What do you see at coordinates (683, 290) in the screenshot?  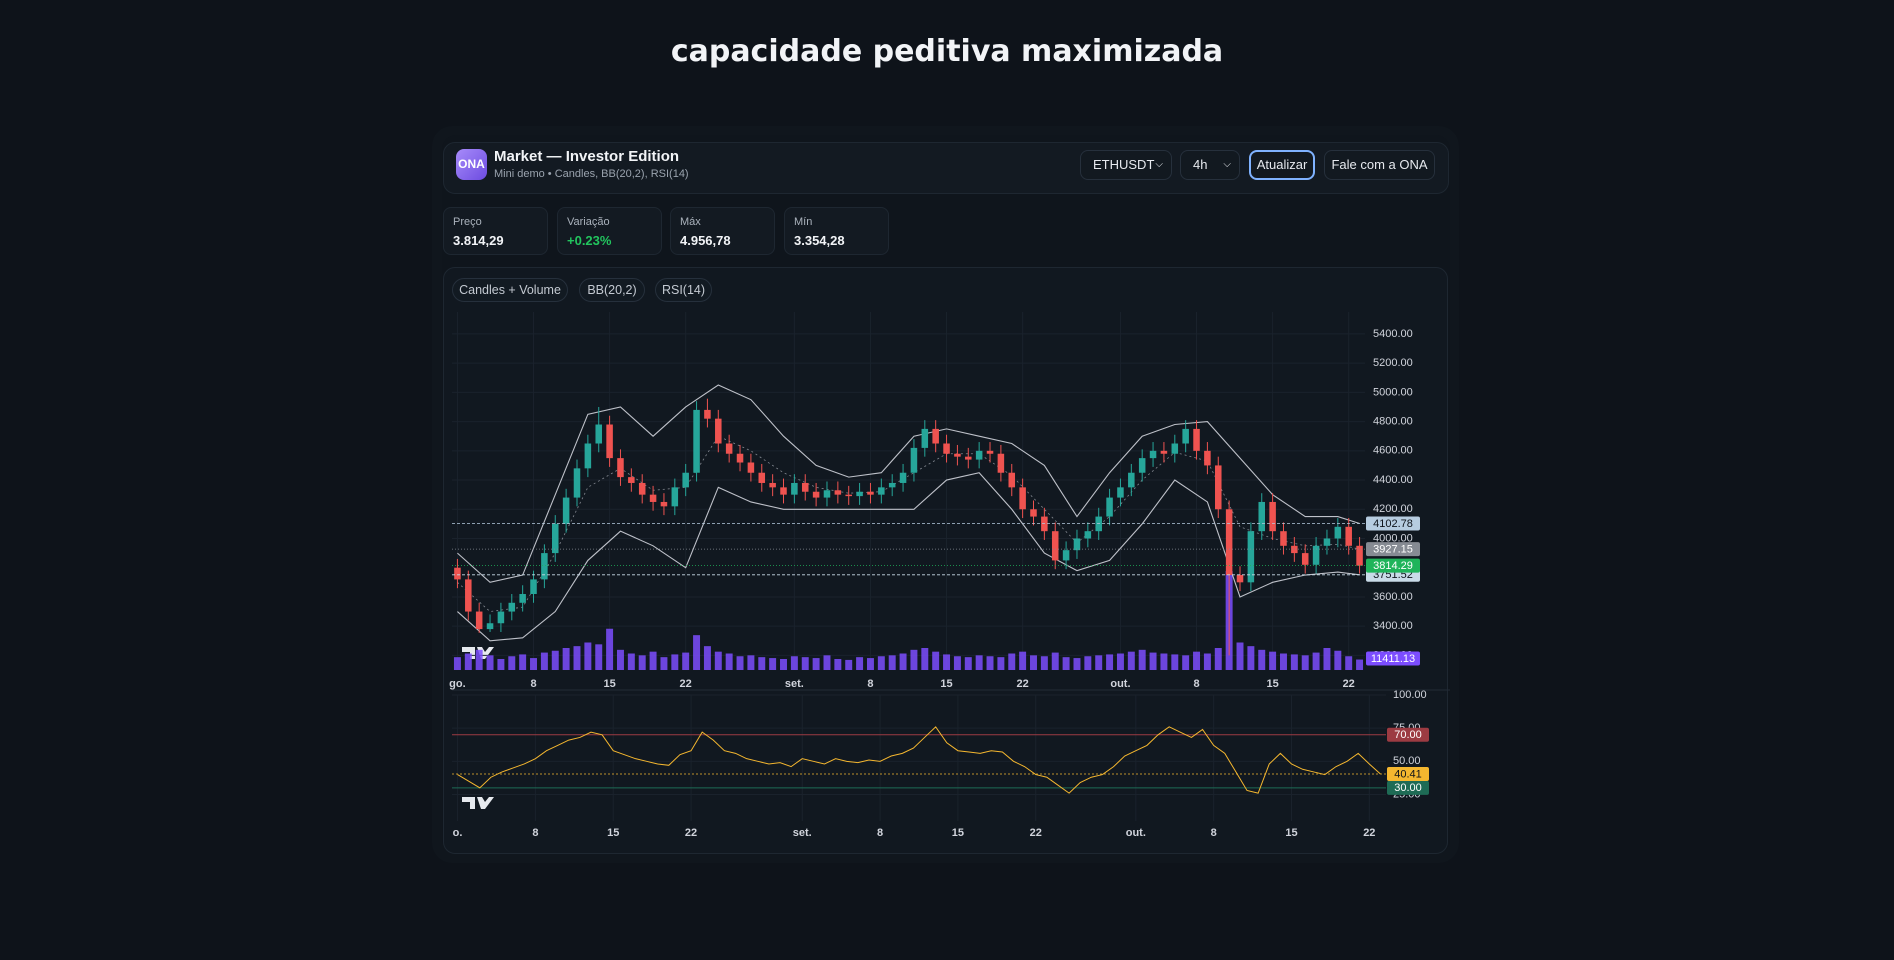 I see `tab: RSI(14)` at bounding box center [683, 290].